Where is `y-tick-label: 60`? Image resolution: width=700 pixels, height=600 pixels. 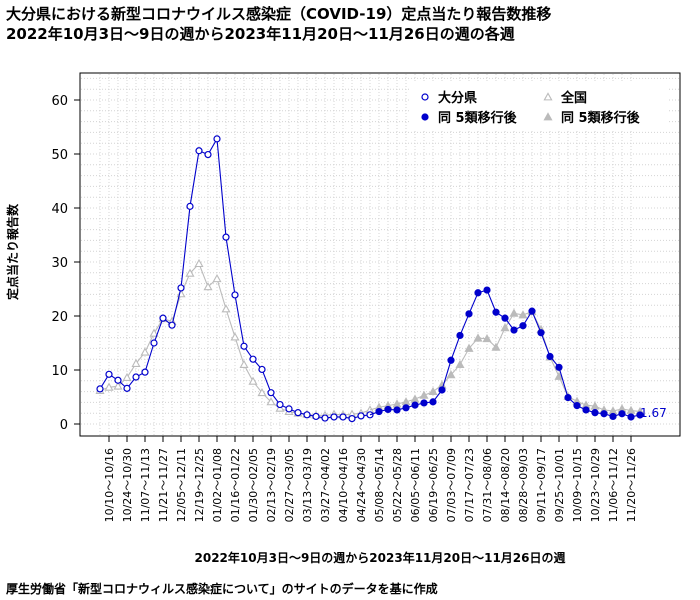
y-tick-label: 60 is located at coordinates (59, 101).